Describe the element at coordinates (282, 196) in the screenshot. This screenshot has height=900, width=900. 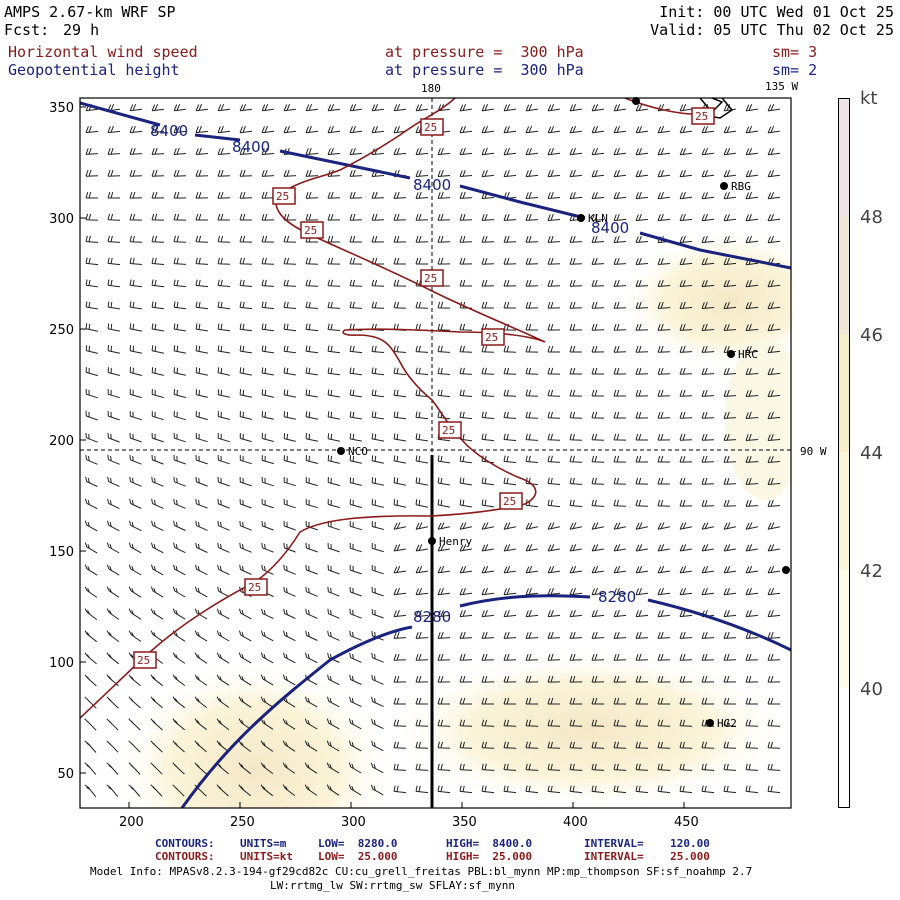
I see `svg-text: 25` at that location.